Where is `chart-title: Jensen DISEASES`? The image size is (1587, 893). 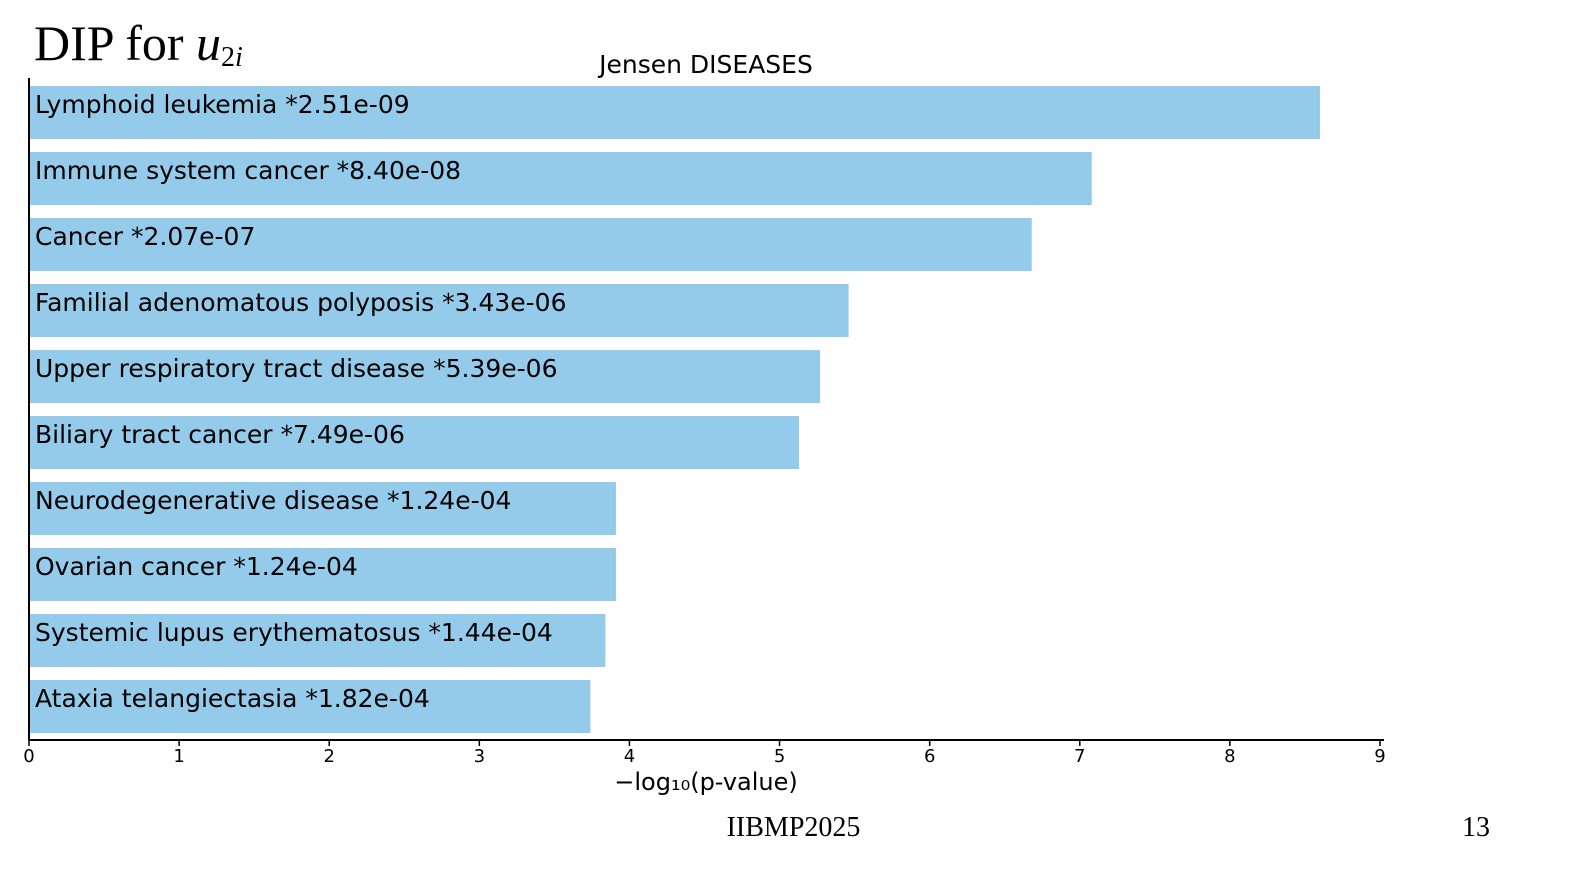 chart-title: Jensen DISEASES is located at coordinates (705, 64).